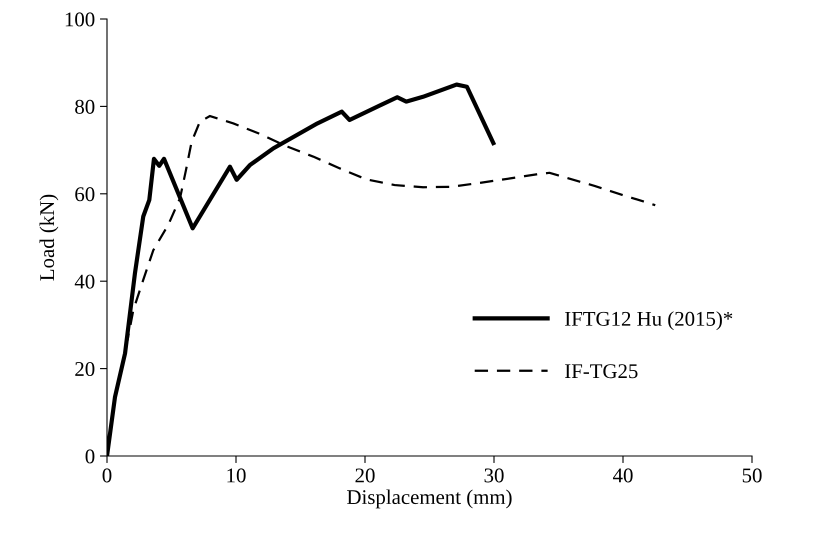  I want to click on y-tick-label: 20, so click(84, 369).